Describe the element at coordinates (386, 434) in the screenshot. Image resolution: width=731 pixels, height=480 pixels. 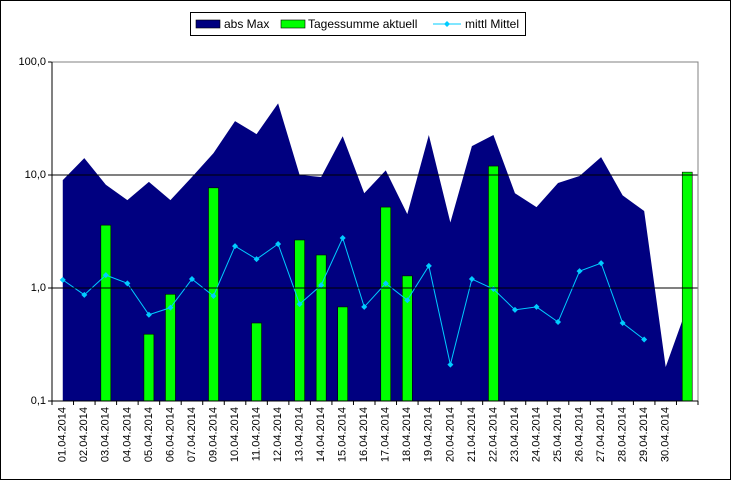
I see `x-tick-label: 17.04.2014` at that location.